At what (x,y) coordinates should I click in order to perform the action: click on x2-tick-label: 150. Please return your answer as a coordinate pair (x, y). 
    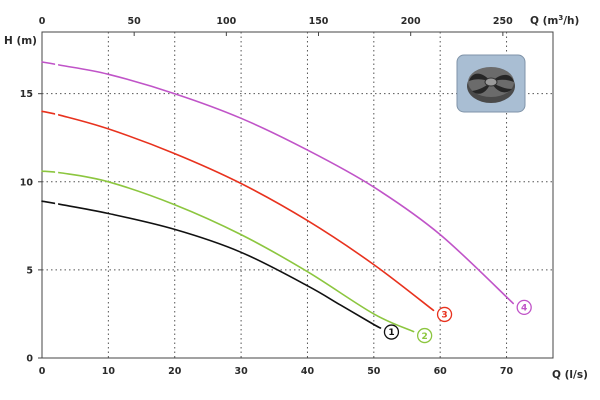
    Looking at the image, I should click on (319, 21).